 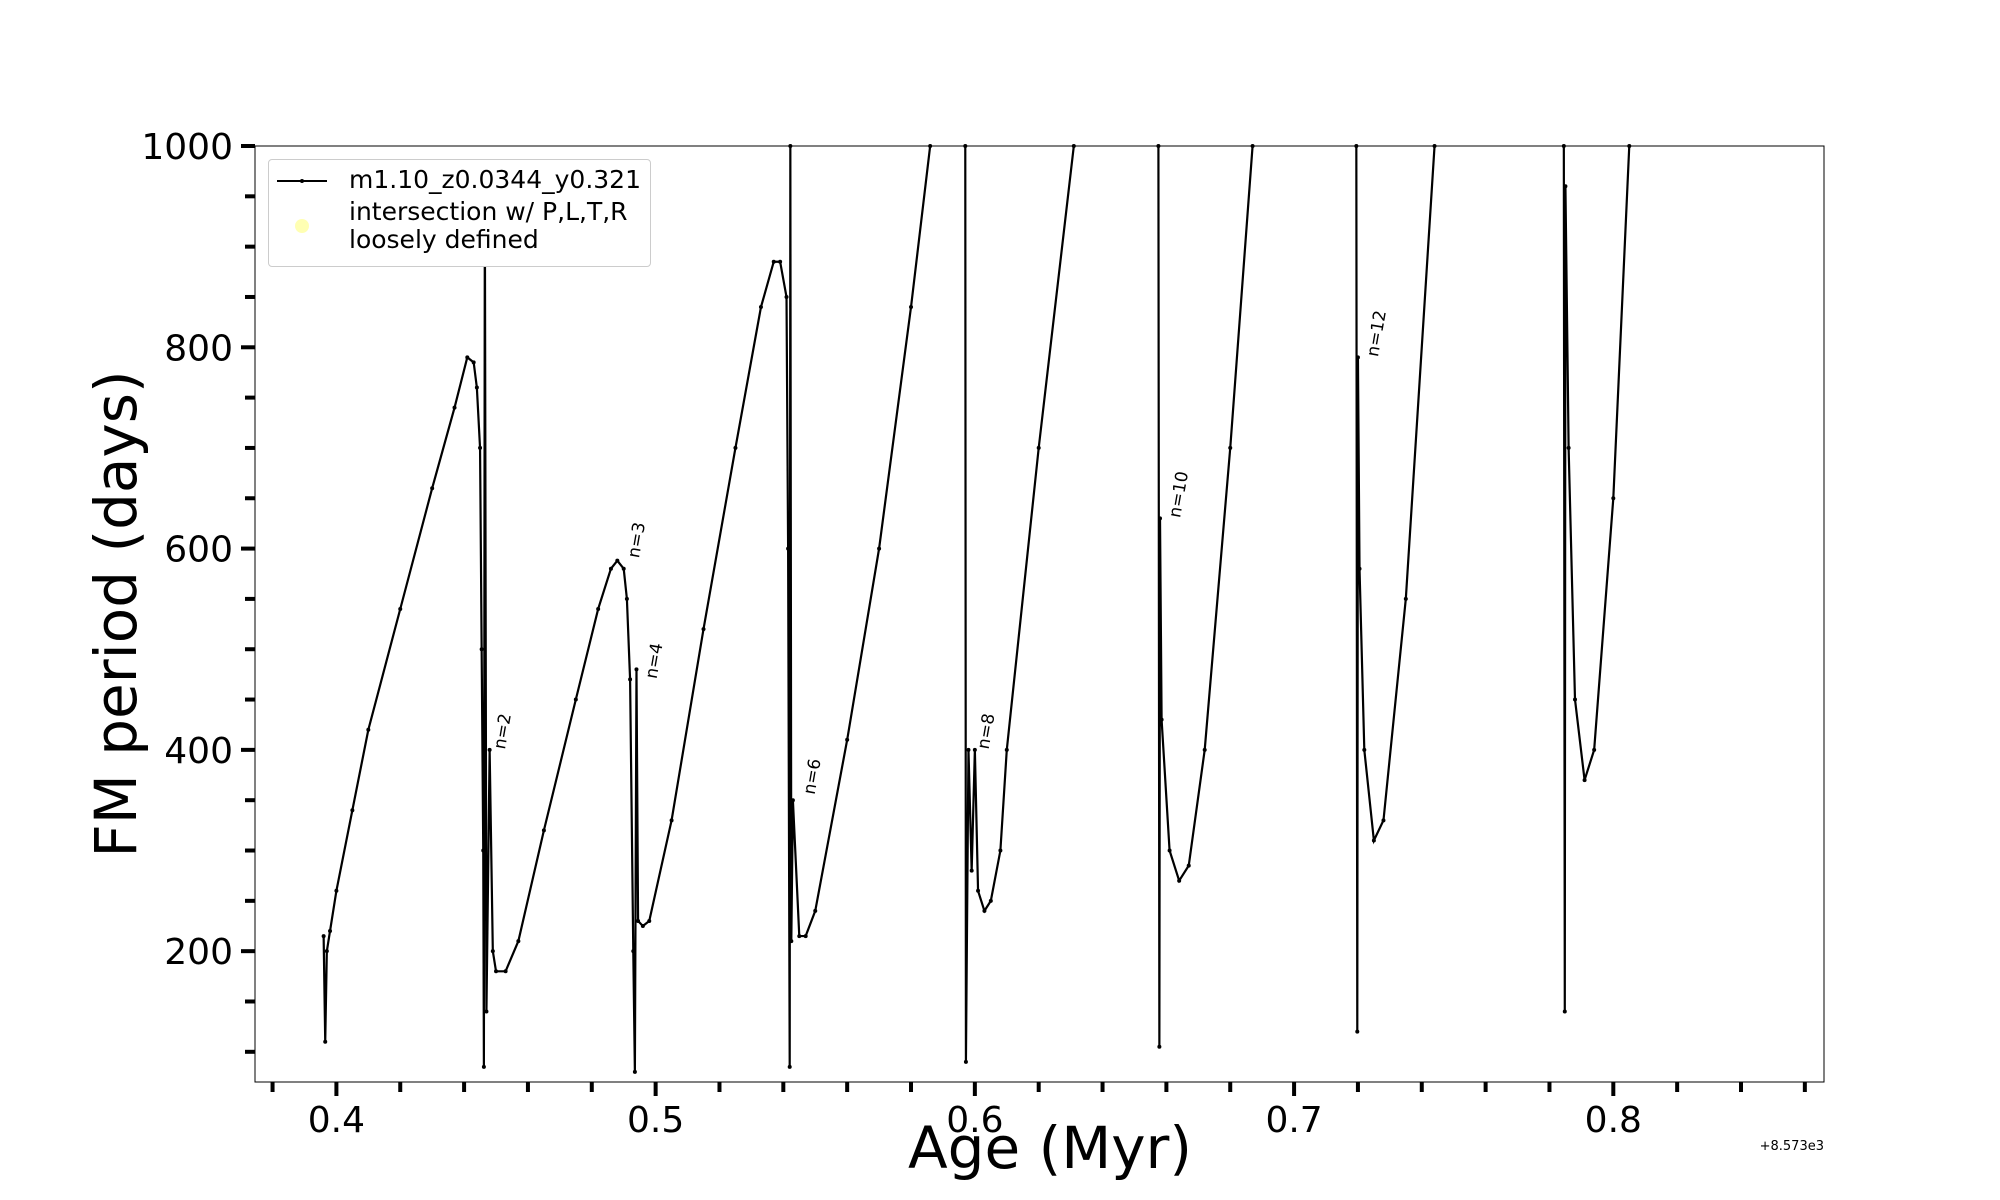 What do you see at coordinates (987, 731) in the screenshot?
I see `annotation: n=8` at bounding box center [987, 731].